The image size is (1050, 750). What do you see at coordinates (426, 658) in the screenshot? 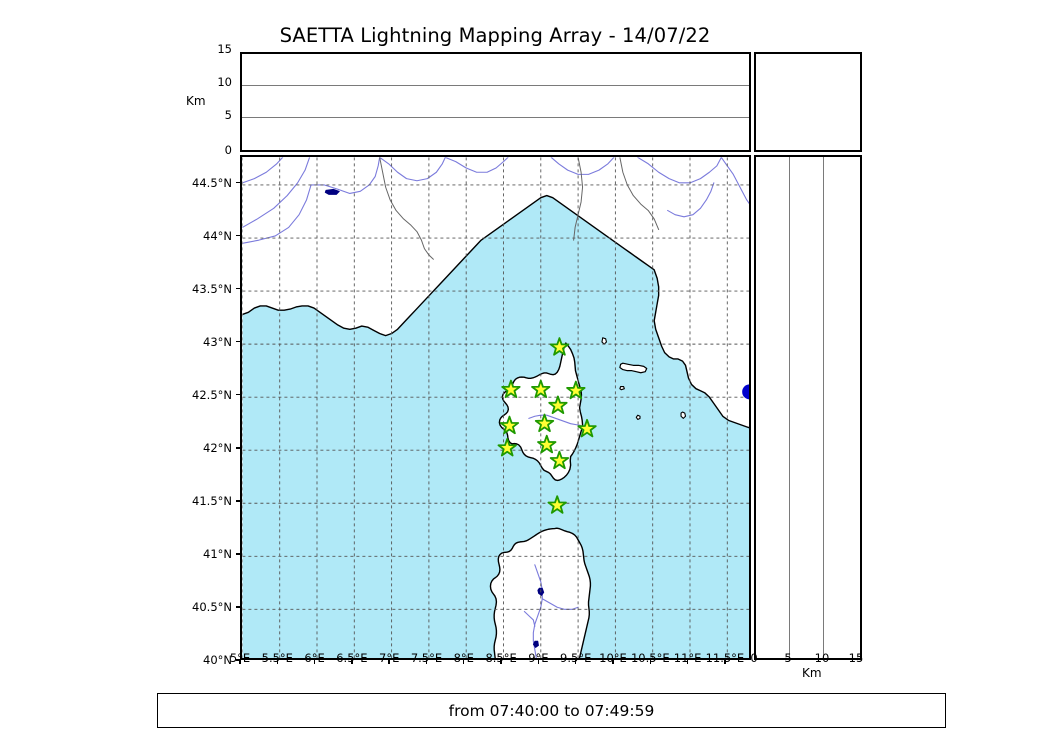
I see `map-longitude-tick-label: 7.5°E` at bounding box center [426, 658].